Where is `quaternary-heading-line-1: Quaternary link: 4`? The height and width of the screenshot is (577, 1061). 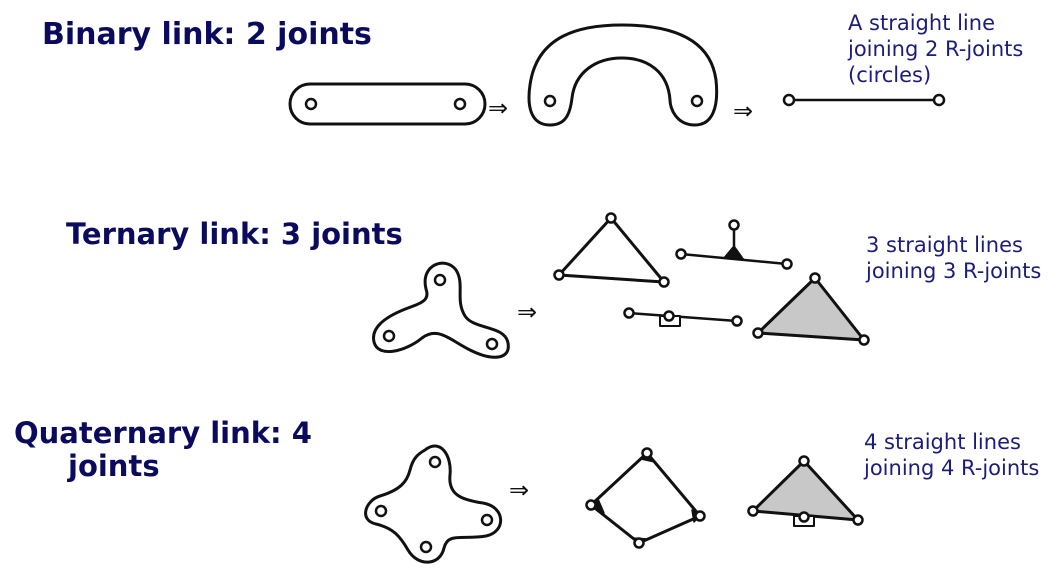
quaternary-heading-line-1: Quaternary link: 4 is located at coordinates (163, 433).